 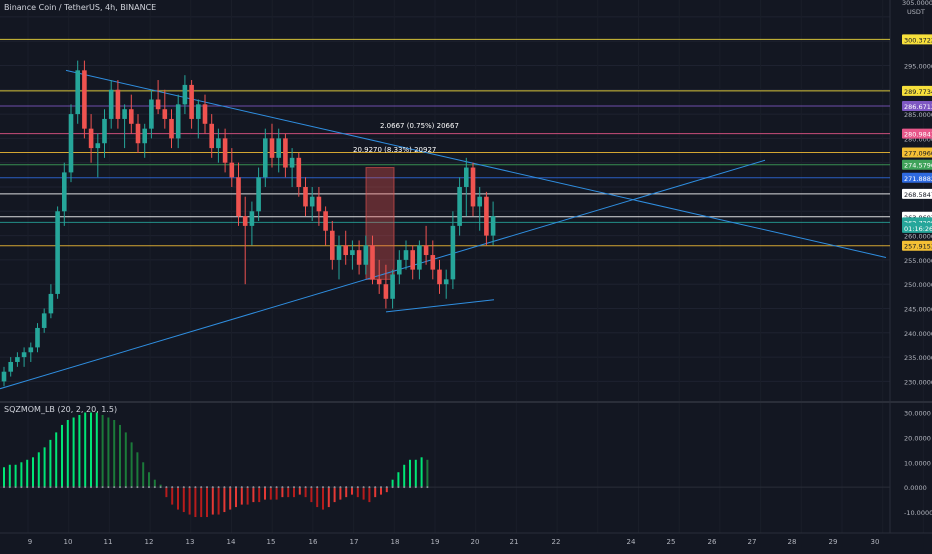 What do you see at coordinates (556, 542) in the screenshot?
I see `time-axis-label: 22` at bounding box center [556, 542].